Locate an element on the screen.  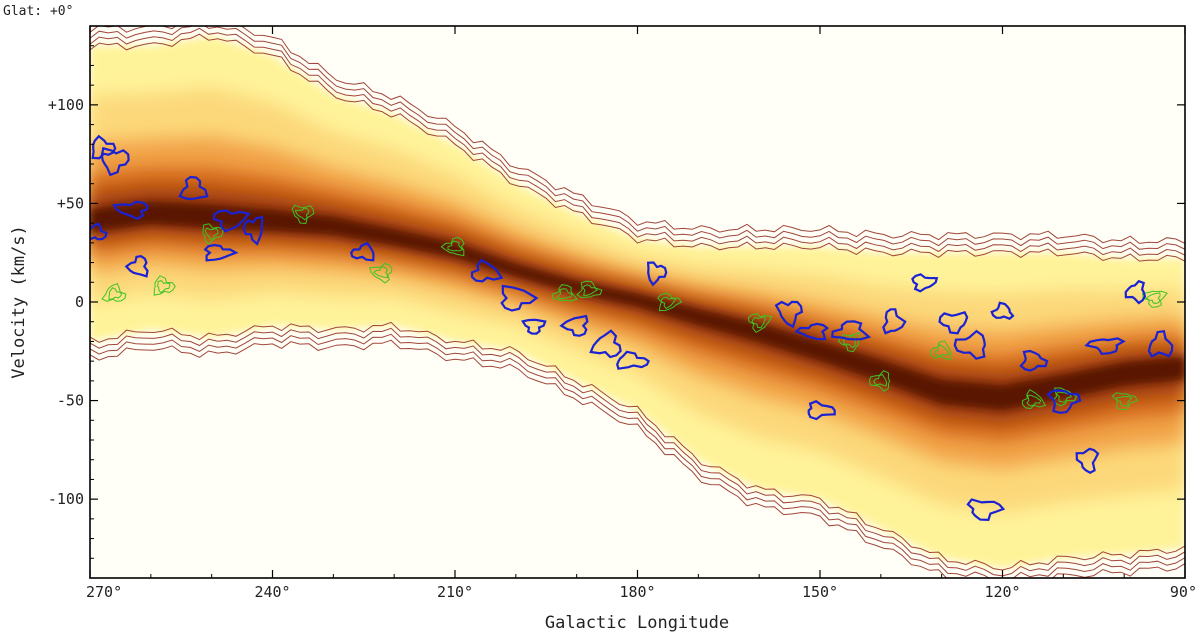
x-tick-label: 150° is located at coordinates (820, 592).